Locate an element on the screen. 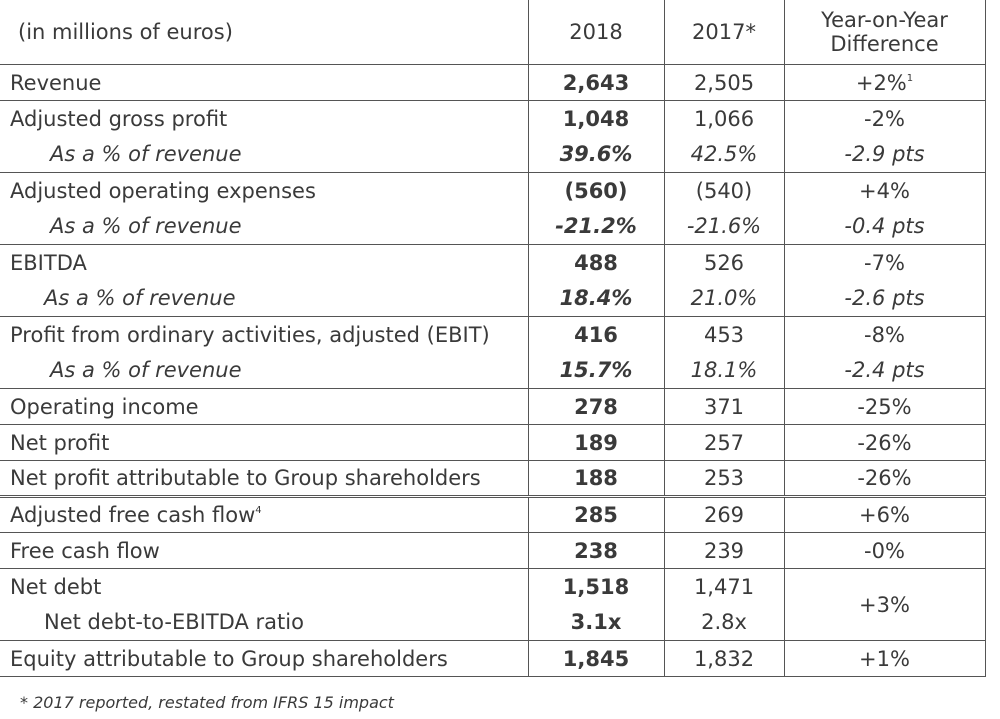 The height and width of the screenshot is (719, 1000). value-2017: 269 is located at coordinates (723, 514).